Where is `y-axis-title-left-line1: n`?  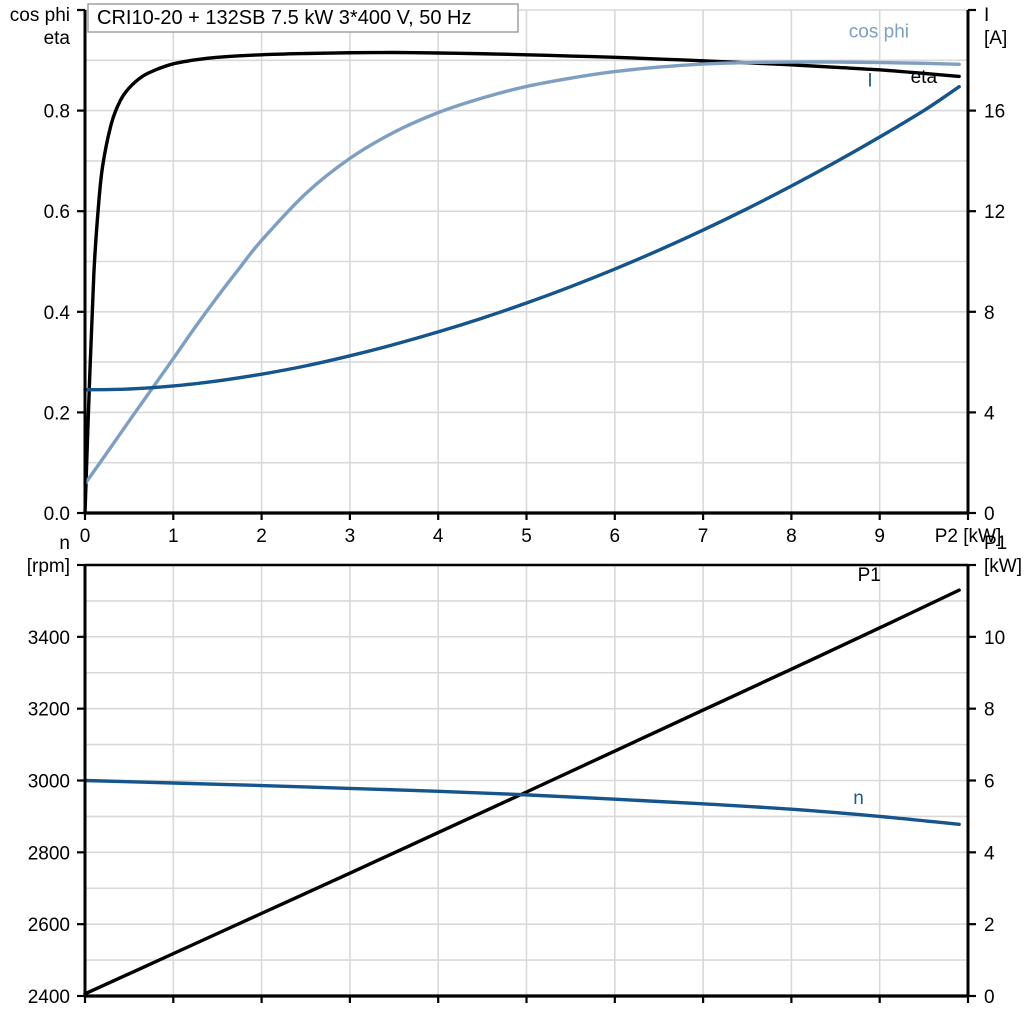
y-axis-title-left-line1: n is located at coordinates (64, 543).